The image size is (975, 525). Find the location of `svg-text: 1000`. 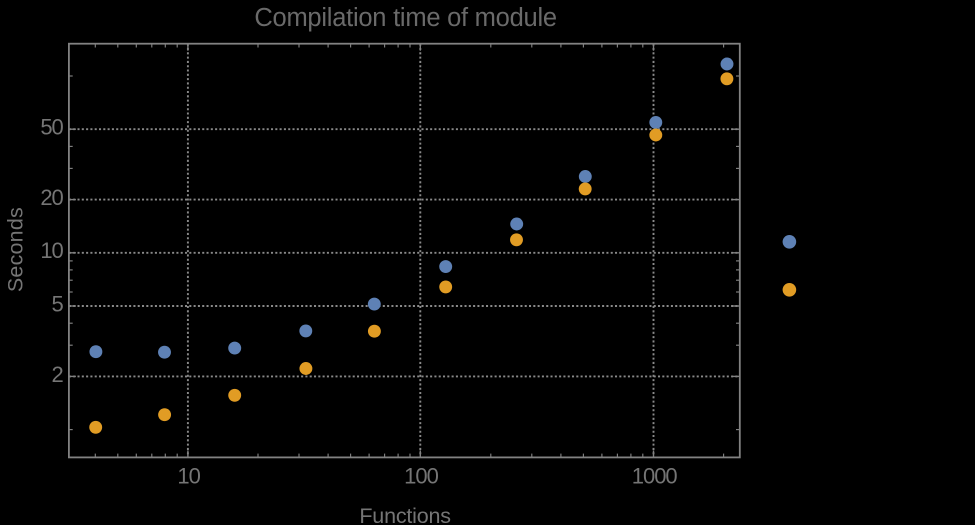

svg-text: 1000 is located at coordinates (655, 476).